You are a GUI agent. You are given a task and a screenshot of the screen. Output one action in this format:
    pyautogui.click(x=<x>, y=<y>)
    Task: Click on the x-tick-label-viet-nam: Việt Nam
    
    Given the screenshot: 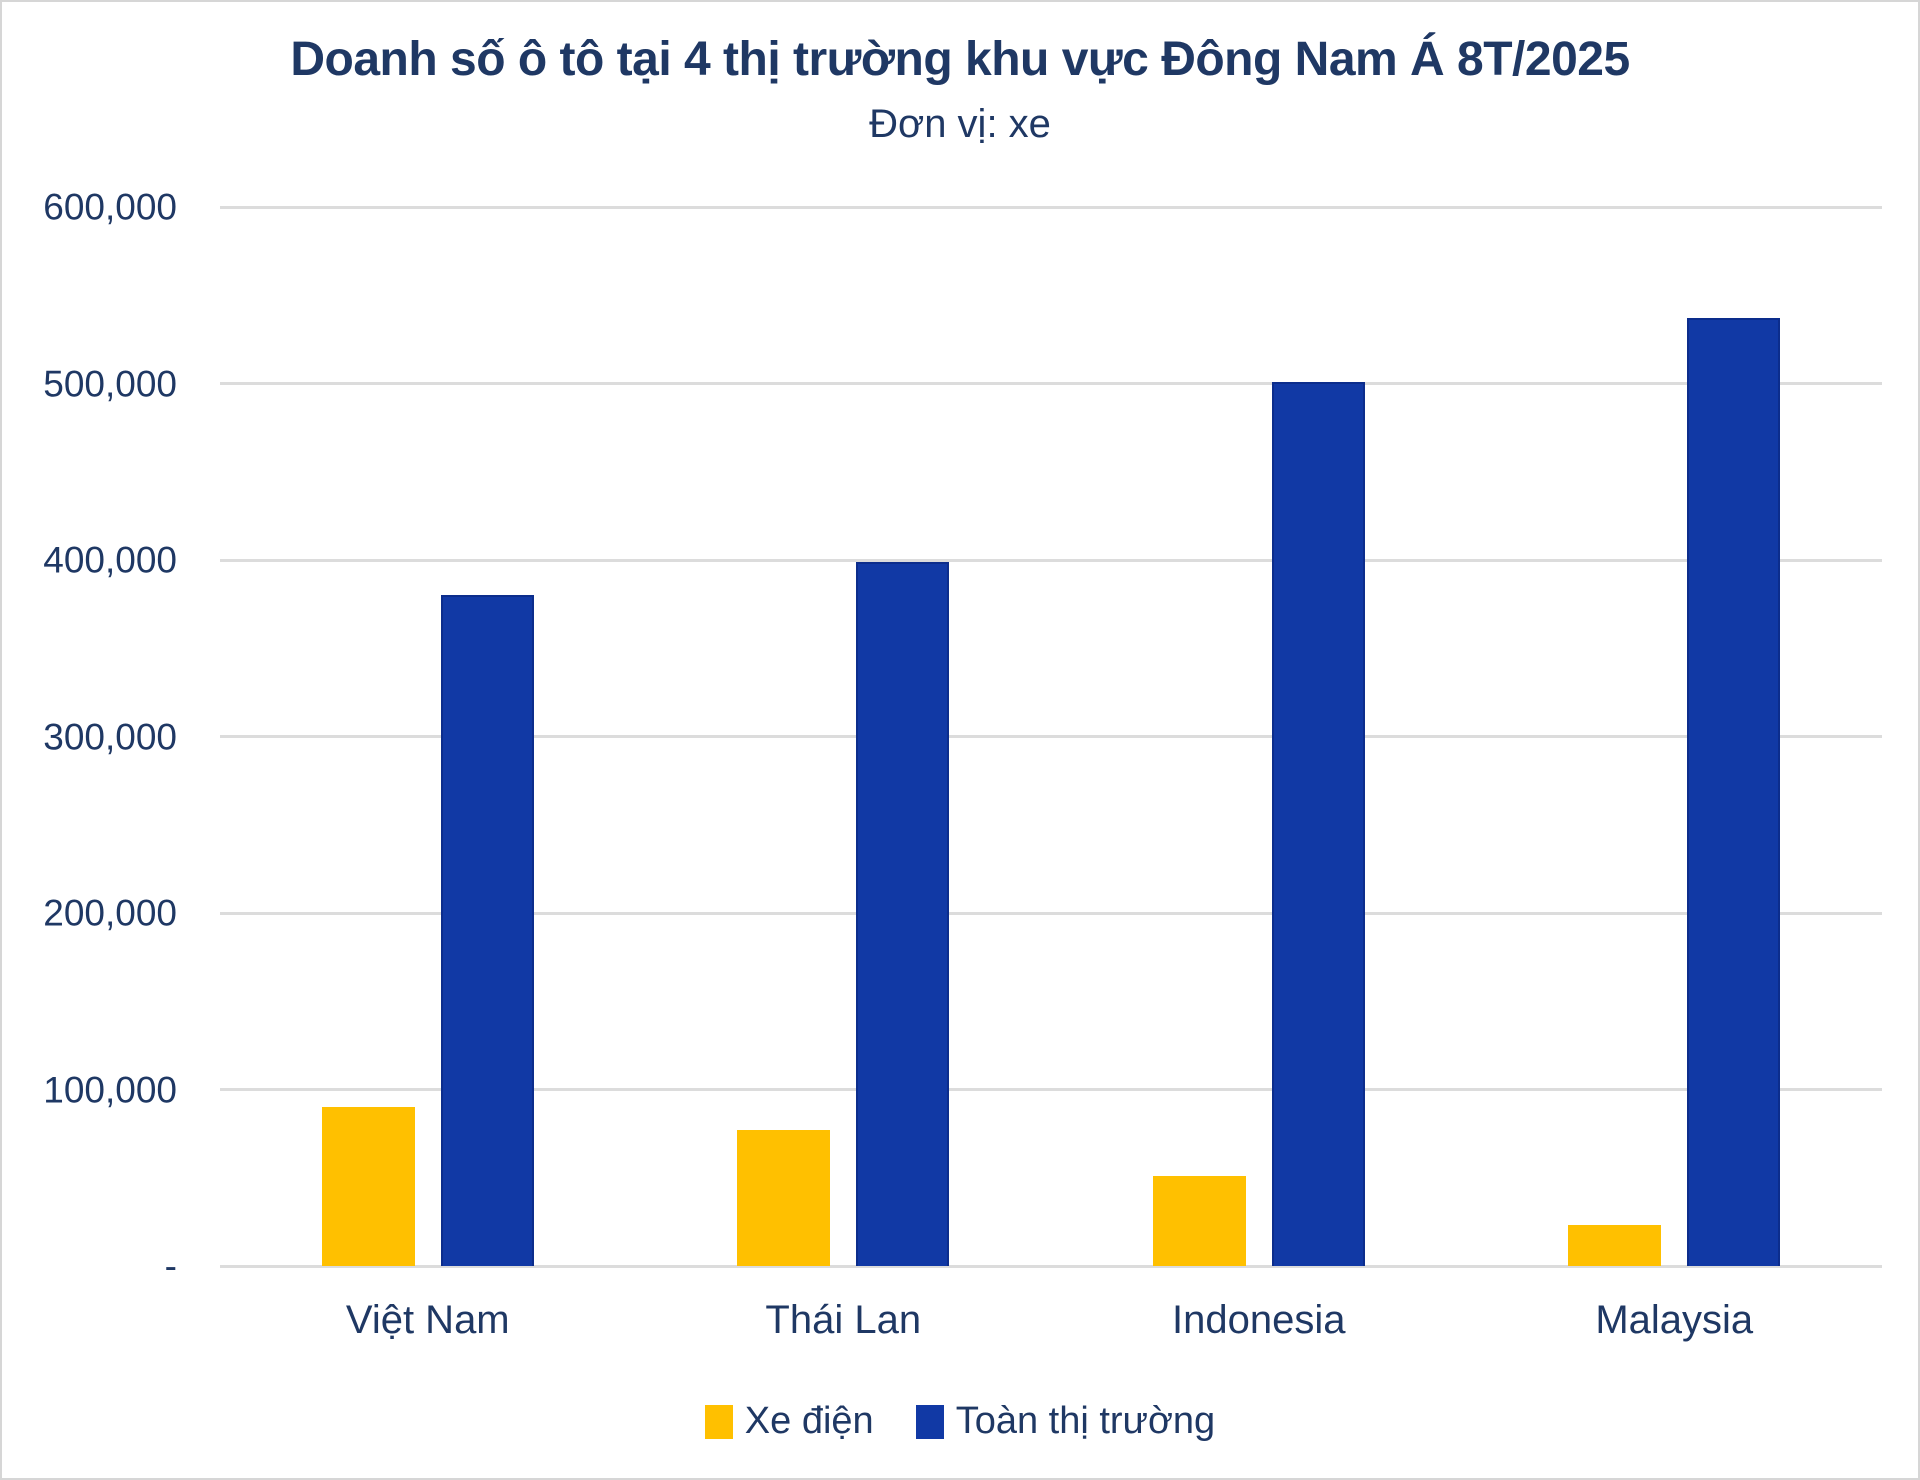 What is the action you would take?
    pyautogui.click(x=427, y=1320)
    